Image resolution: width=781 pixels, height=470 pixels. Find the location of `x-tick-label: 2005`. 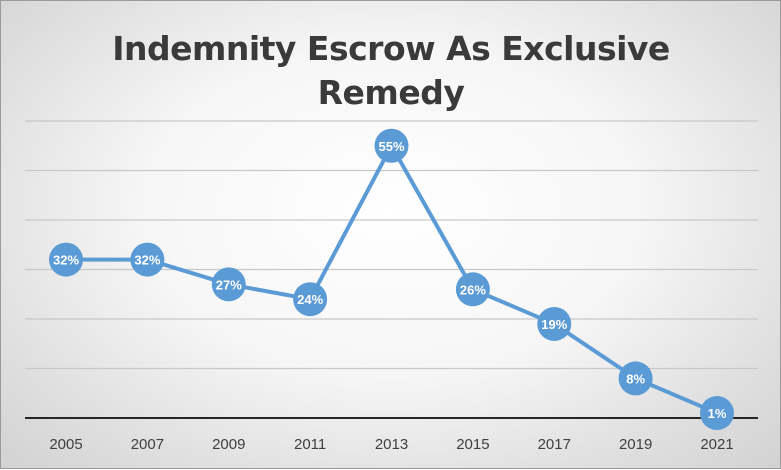

x-tick-label: 2005 is located at coordinates (65, 444).